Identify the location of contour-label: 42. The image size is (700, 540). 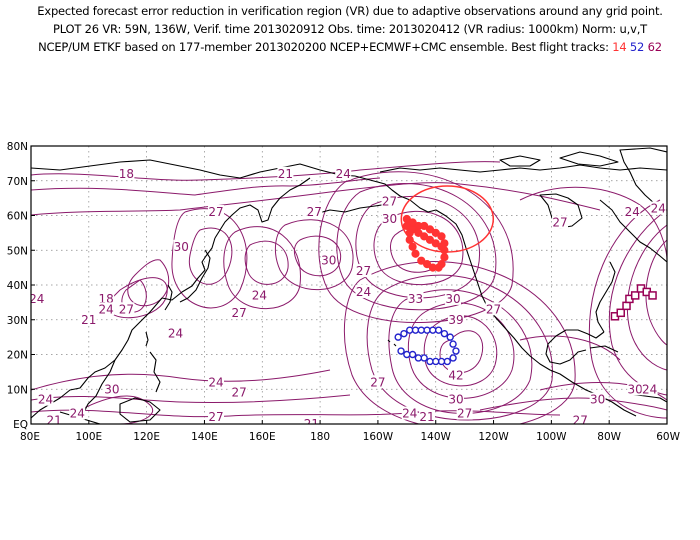
(455, 375).